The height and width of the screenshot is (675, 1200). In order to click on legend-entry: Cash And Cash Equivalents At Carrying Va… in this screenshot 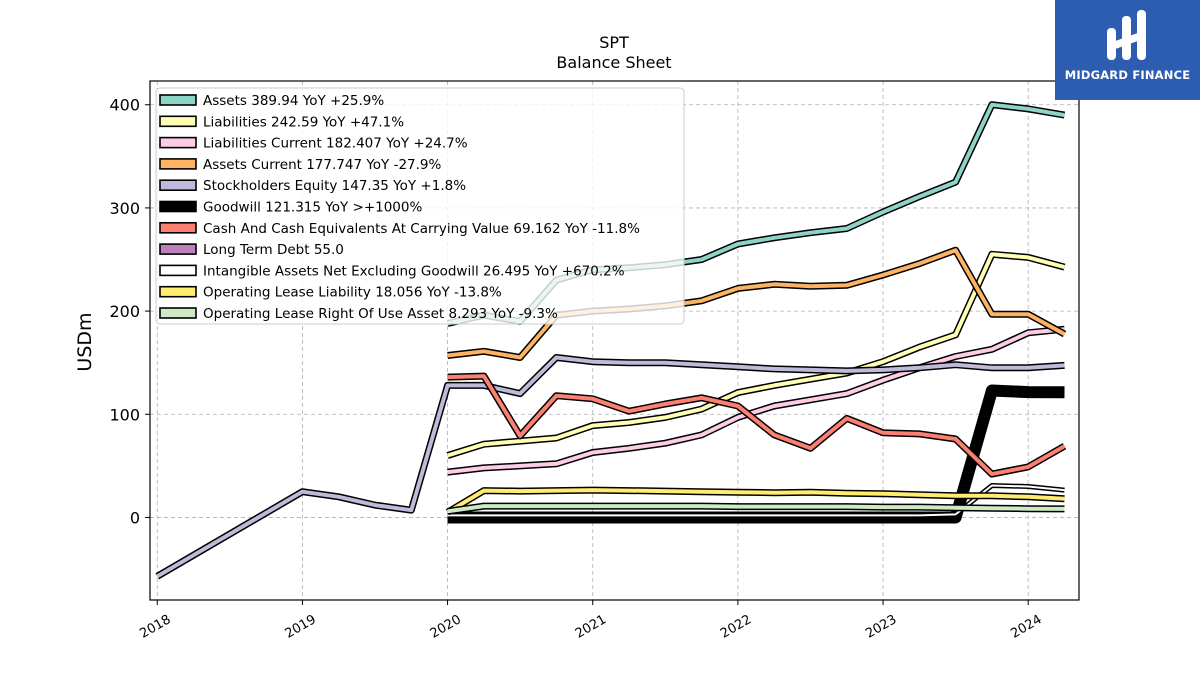, I will do `click(399, 229)`.